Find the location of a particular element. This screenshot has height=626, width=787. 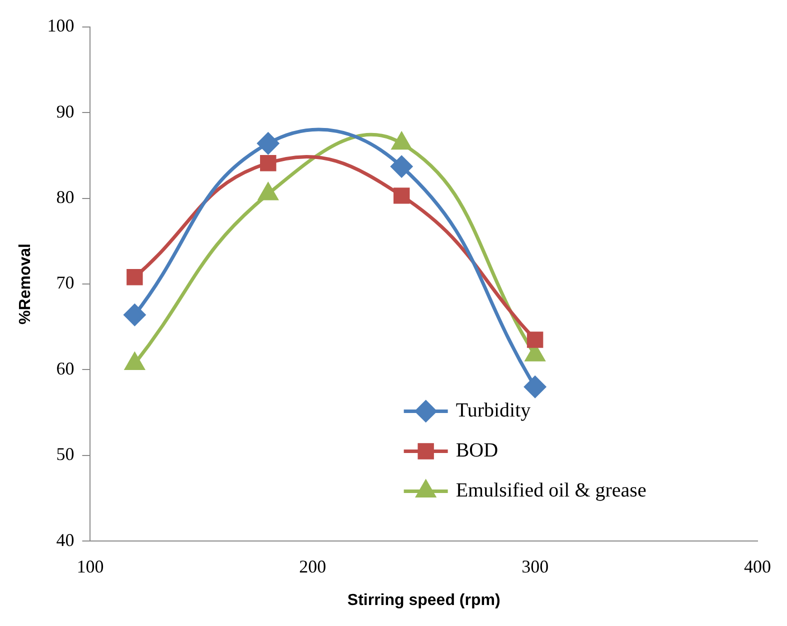

y-tick-label: 80 is located at coordinates (65, 197).